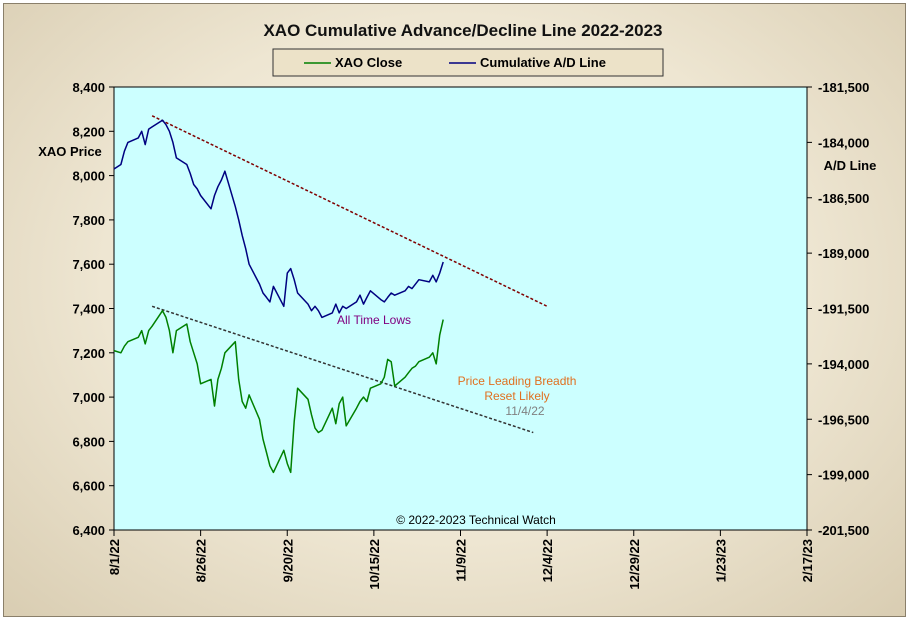 Image resolution: width=911 pixels, height=623 pixels. I want to click on copyright-text: © 2022-2023 Technical Watch, so click(476, 520).